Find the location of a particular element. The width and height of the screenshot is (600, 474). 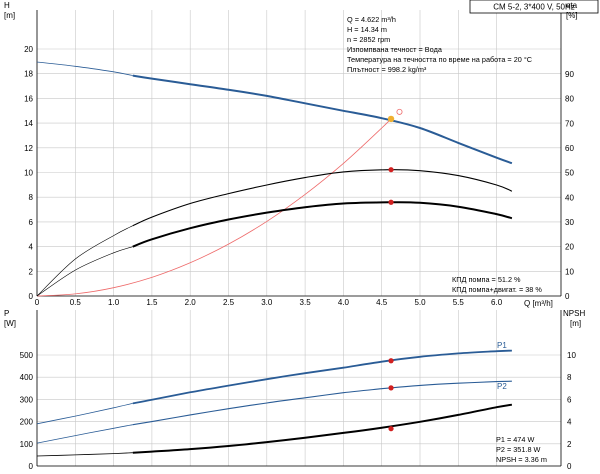

x-tick-label: 5.5 is located at coordinates (459, 302).